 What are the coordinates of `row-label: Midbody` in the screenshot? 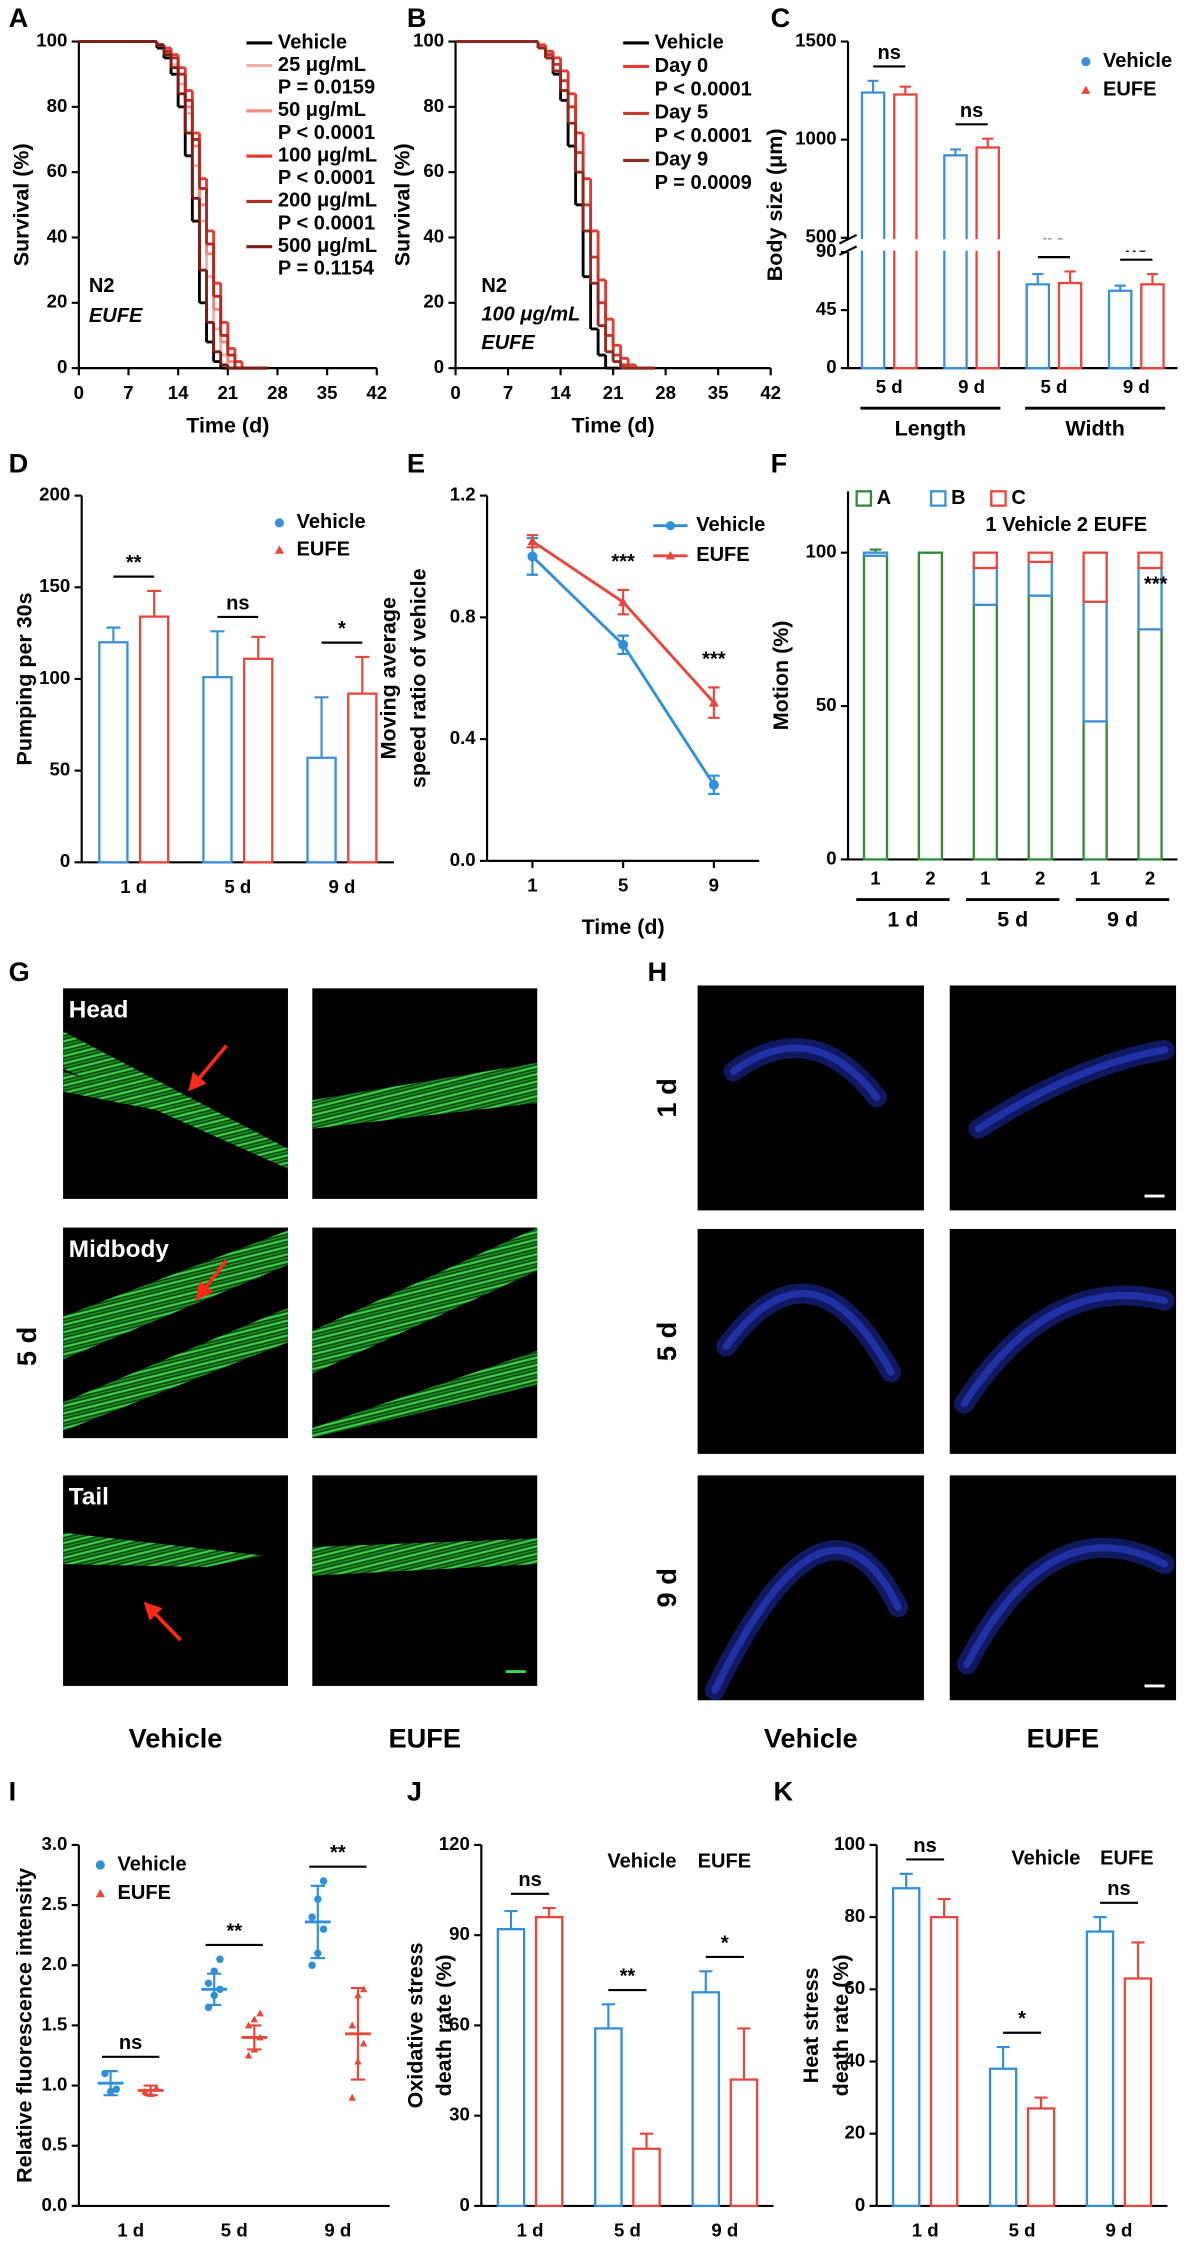 It's located at (119, 1249).